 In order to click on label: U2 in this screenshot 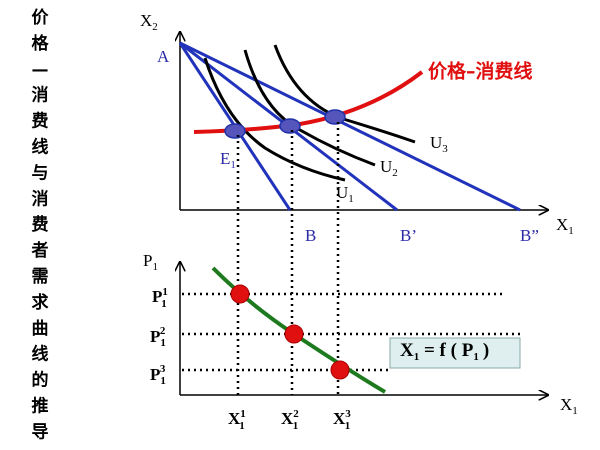, I will do `click(389, 168)`.